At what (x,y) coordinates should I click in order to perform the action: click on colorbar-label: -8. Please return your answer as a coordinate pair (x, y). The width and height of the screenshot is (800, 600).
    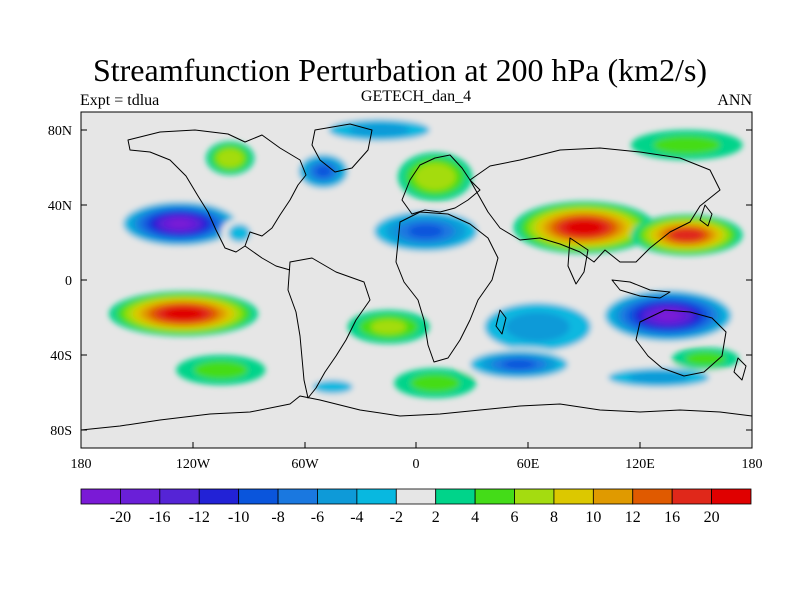
    Looking at the image, I should click on (277, 517).